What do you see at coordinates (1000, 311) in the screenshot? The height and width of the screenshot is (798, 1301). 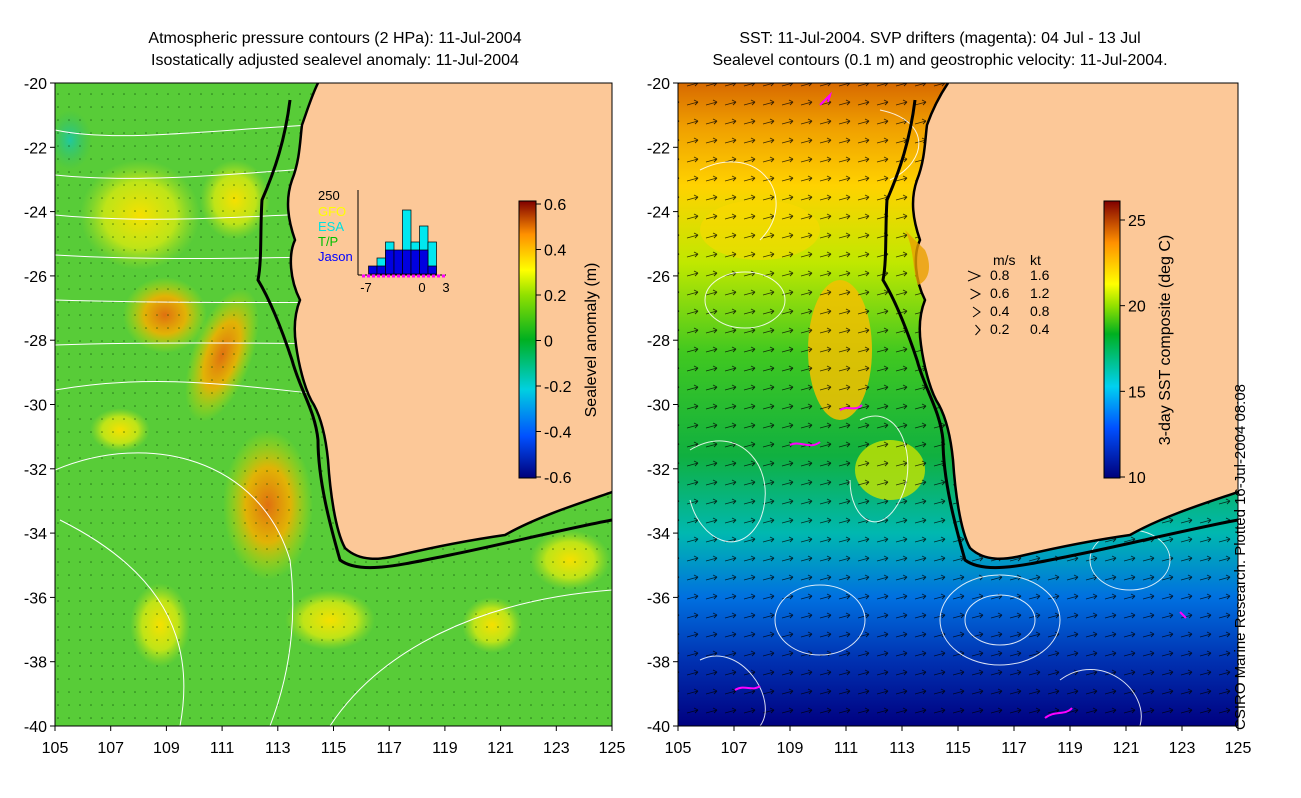 I see `velocity-value-ms: 0.4` at bounding box center [1000, 311].